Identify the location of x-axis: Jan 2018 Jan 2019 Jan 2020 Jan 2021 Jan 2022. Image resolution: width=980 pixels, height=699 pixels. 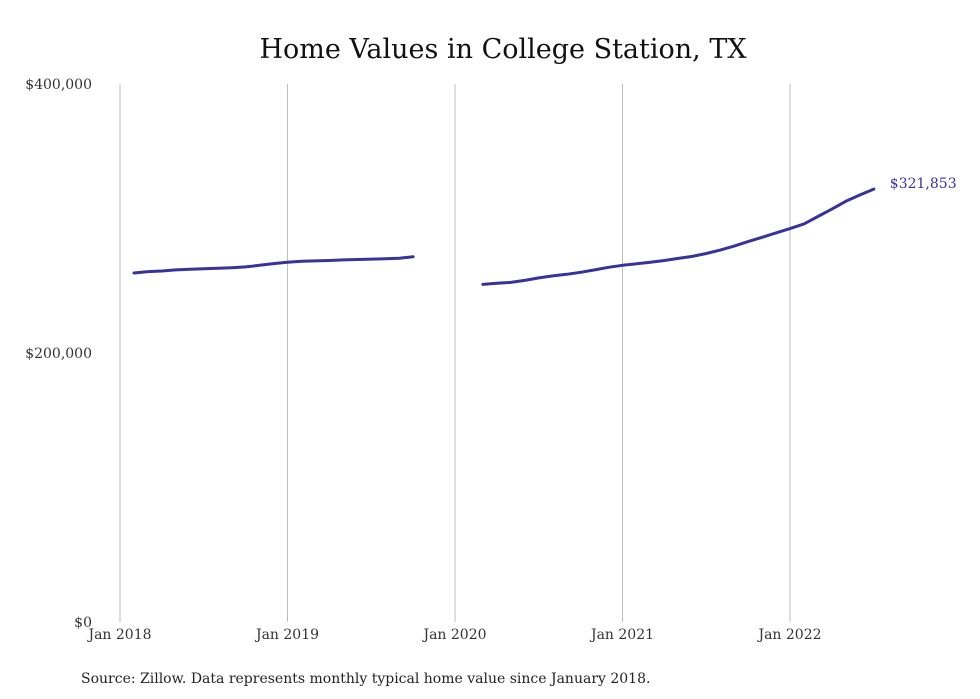
(453, 635).